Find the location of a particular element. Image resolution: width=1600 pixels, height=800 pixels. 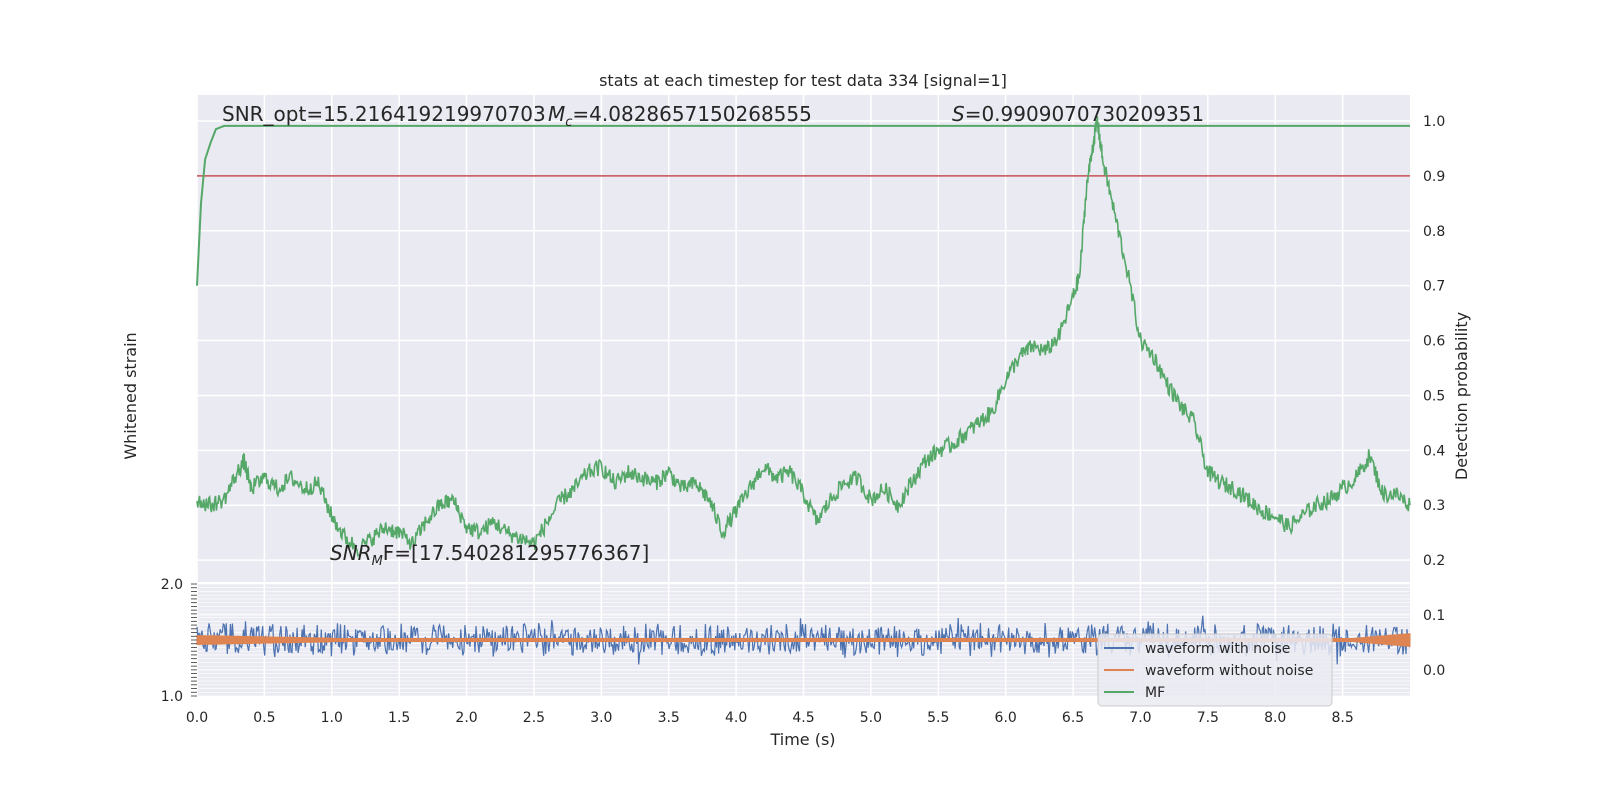

chirp-mass-value: =4.0828657150268555 is located at coordinates (691, 114).